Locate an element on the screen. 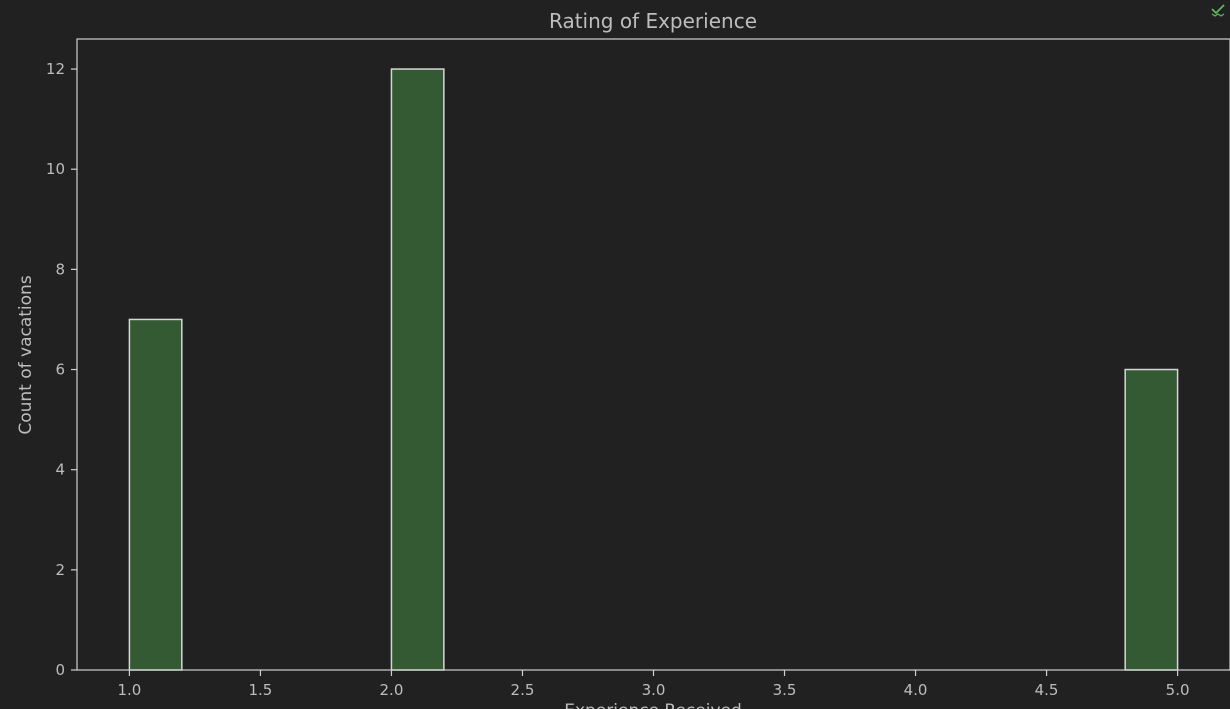 This screenshot has height=709, width=1230. x-axis-label: Experience Received is located at coordinates (653, 705).